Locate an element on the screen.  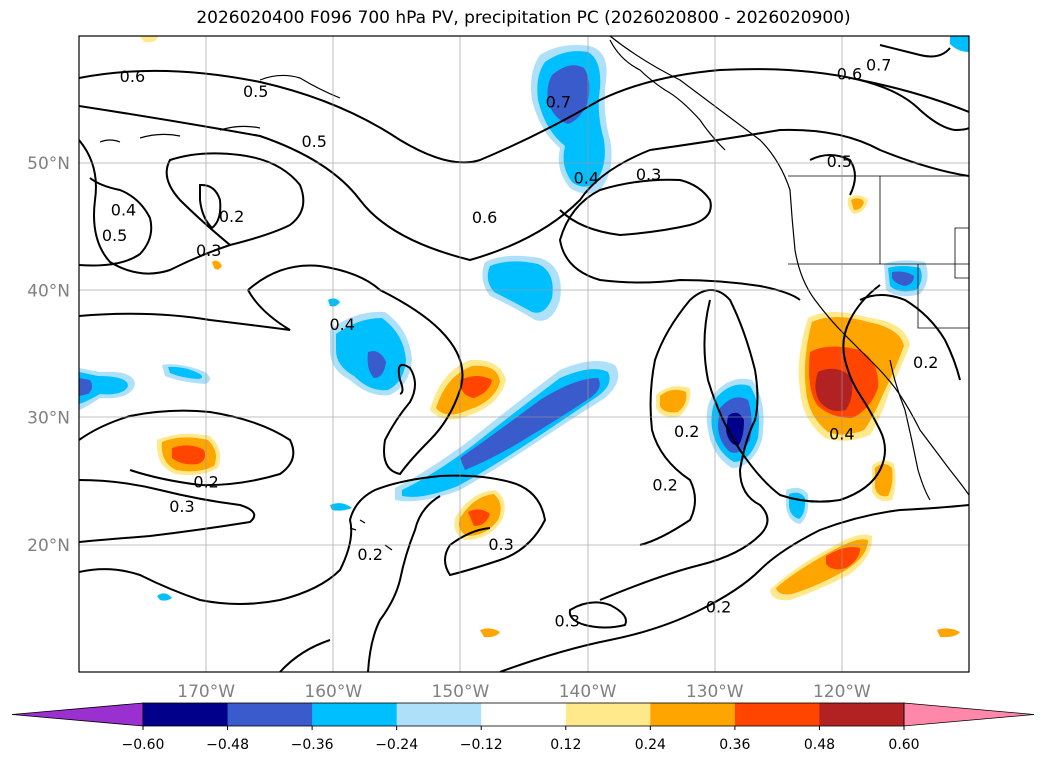
colorbar-tick-label: −0.60 is located at coordinates (143, 745).